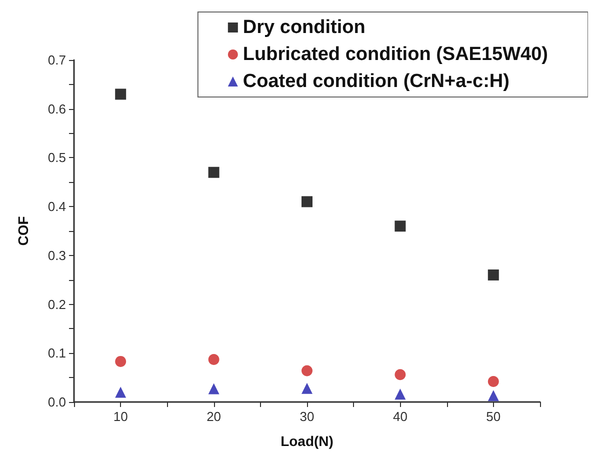  I want to click on y-tick-label: 0.4, so click(57, 206).